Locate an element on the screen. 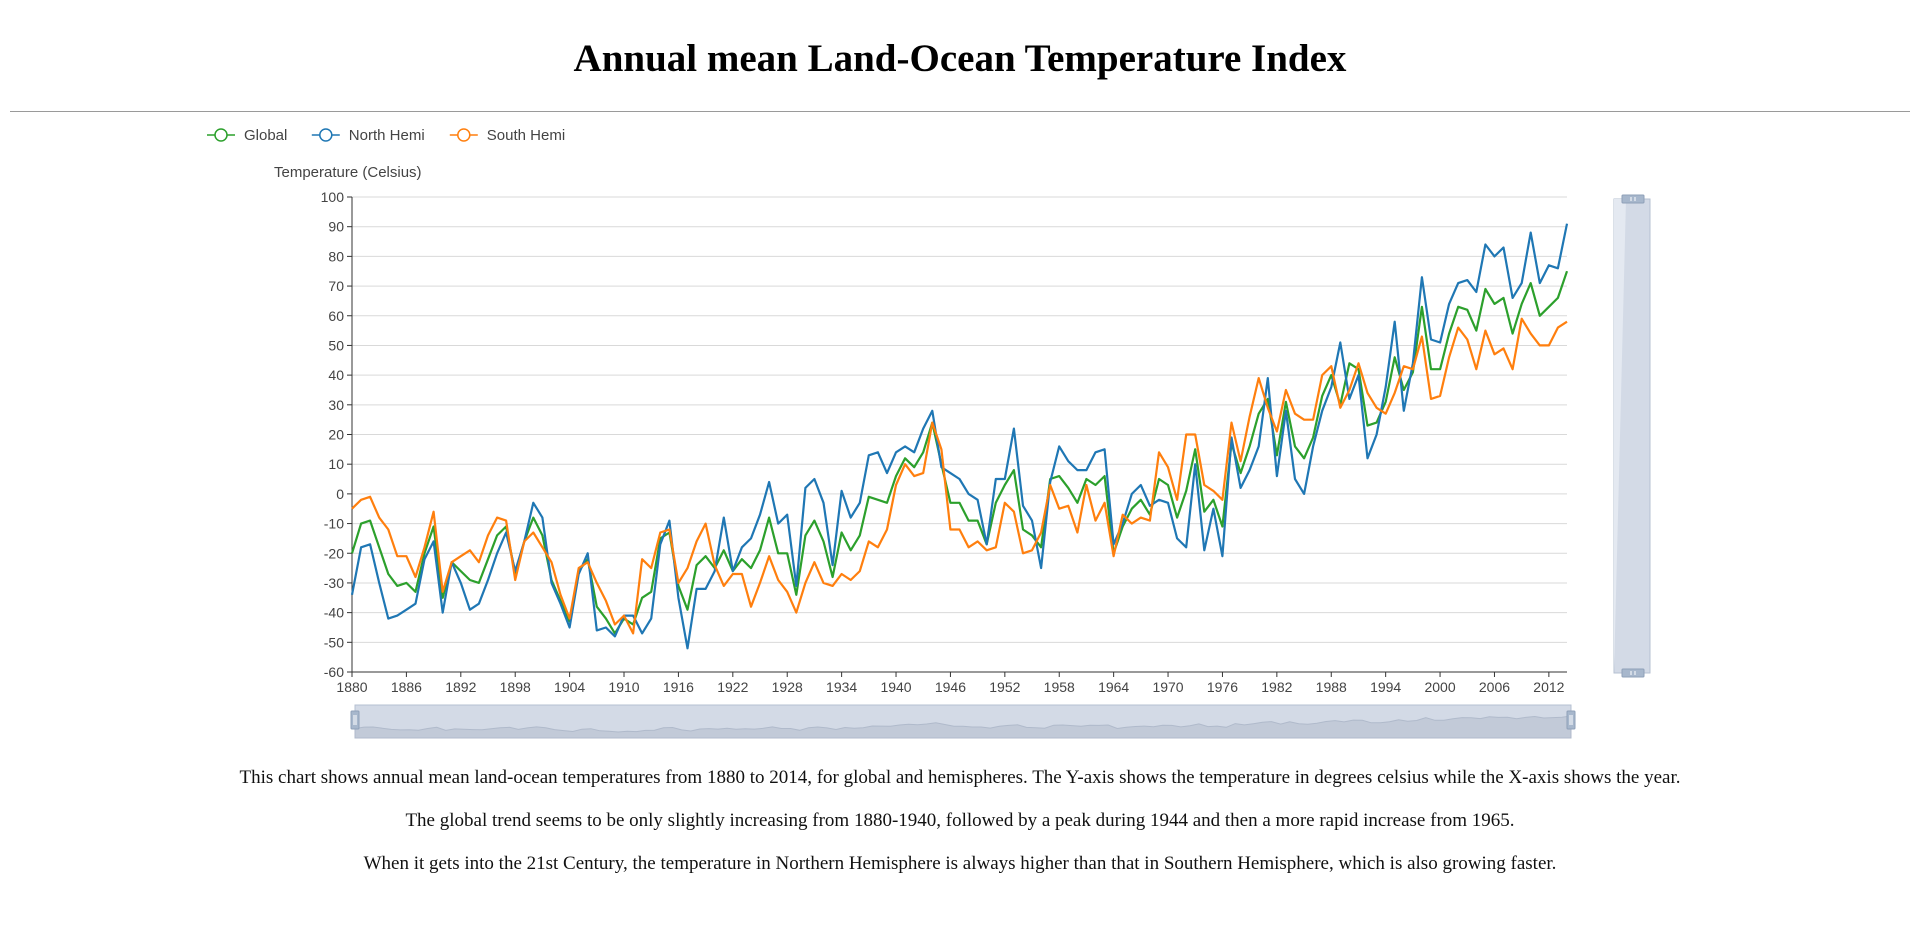 This screenshot has width=1920, height=947. legend-label: South Hemi is located at coordinates (526, 135).